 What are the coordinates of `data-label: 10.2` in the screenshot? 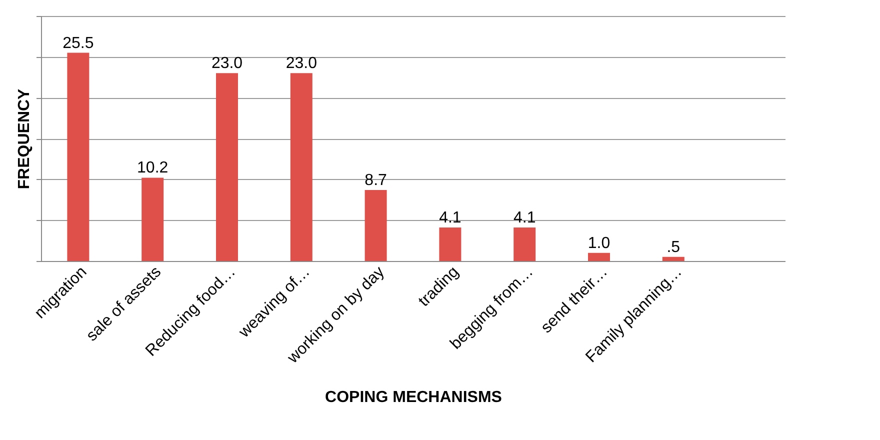 It's located at (152, 168).